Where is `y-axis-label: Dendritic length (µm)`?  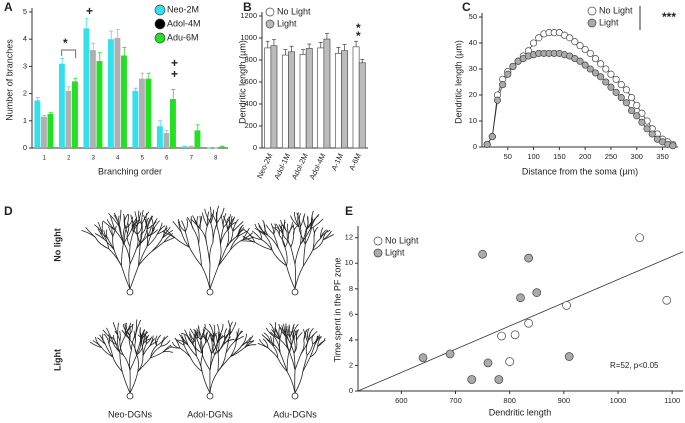 y-axis-label: Dendritic length (µm) is located at coordinates (458, 82).